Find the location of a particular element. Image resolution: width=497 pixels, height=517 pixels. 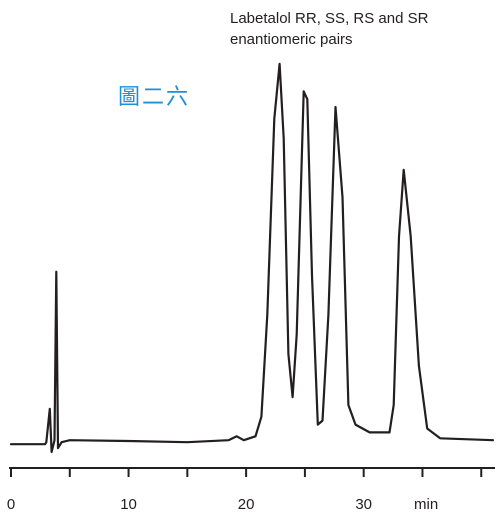

peak-annotation-line-1: Labetalol RR, SS, RS and SR is located at coordinates (329, 18).